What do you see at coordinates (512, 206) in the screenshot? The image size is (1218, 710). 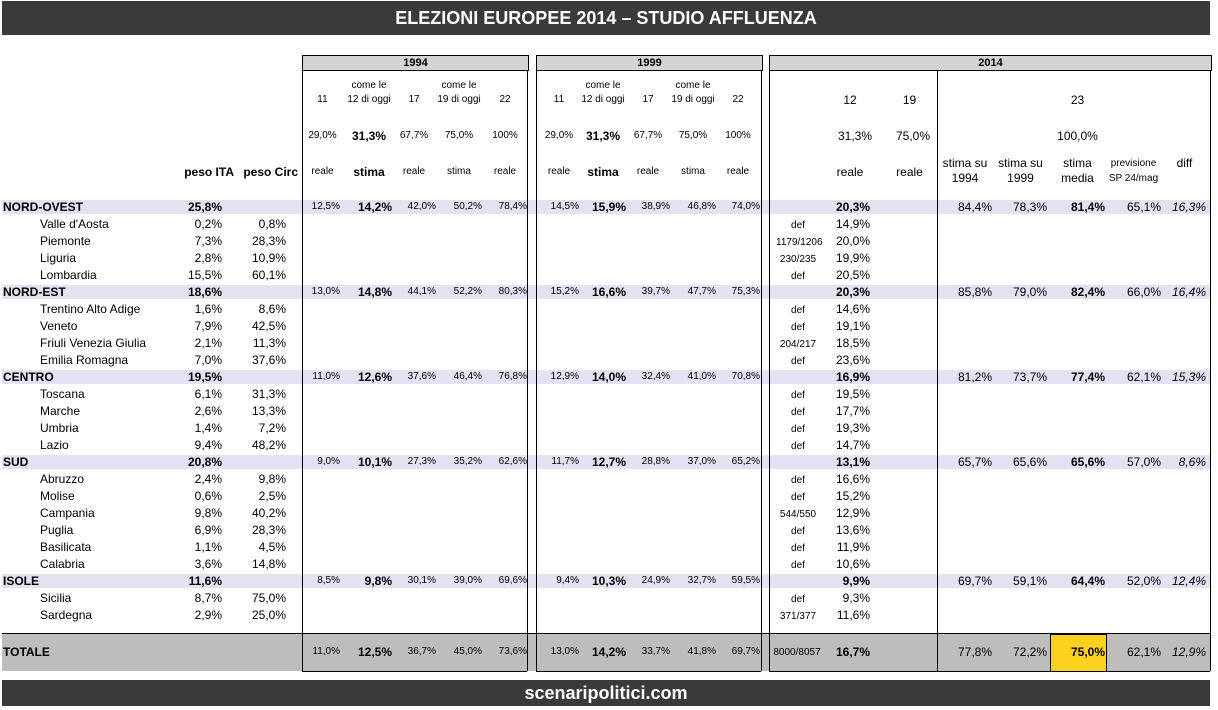 I see `value-1994: 78,4%` at bounding box center [512, 206].